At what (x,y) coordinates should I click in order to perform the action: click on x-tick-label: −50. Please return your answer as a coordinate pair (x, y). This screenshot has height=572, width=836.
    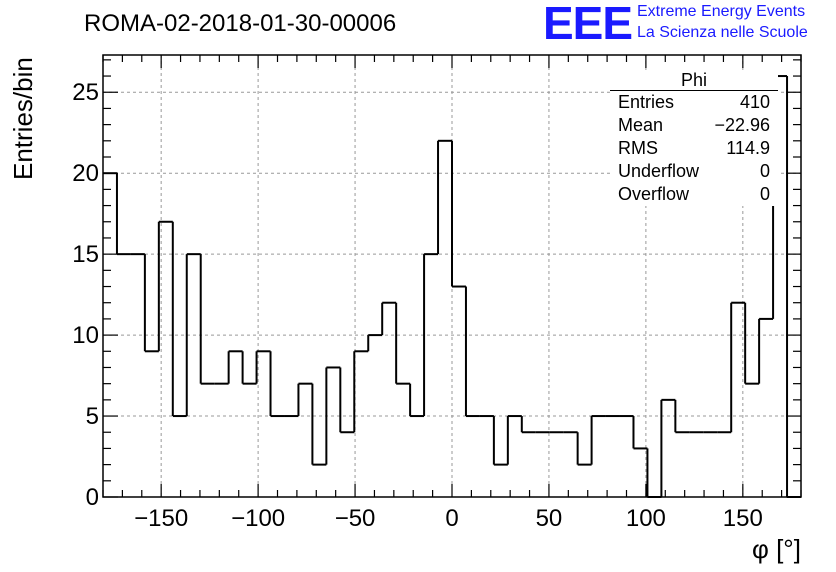
    Looking at the image, I should click on (355, 518).